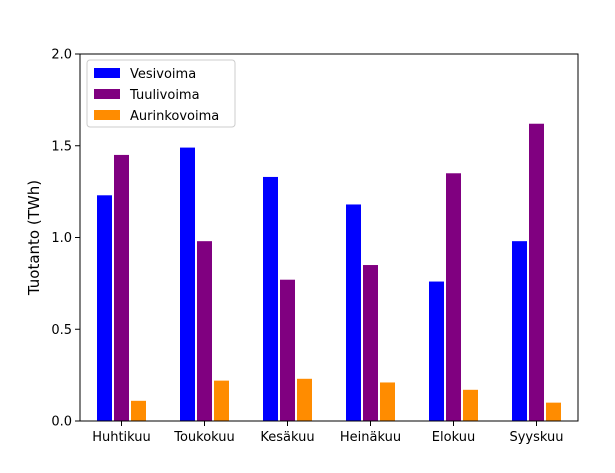  Describe the element at coordinates (270, 298) in the screenshot. I see `bar-vesivoima-kesäkuu` at that location.